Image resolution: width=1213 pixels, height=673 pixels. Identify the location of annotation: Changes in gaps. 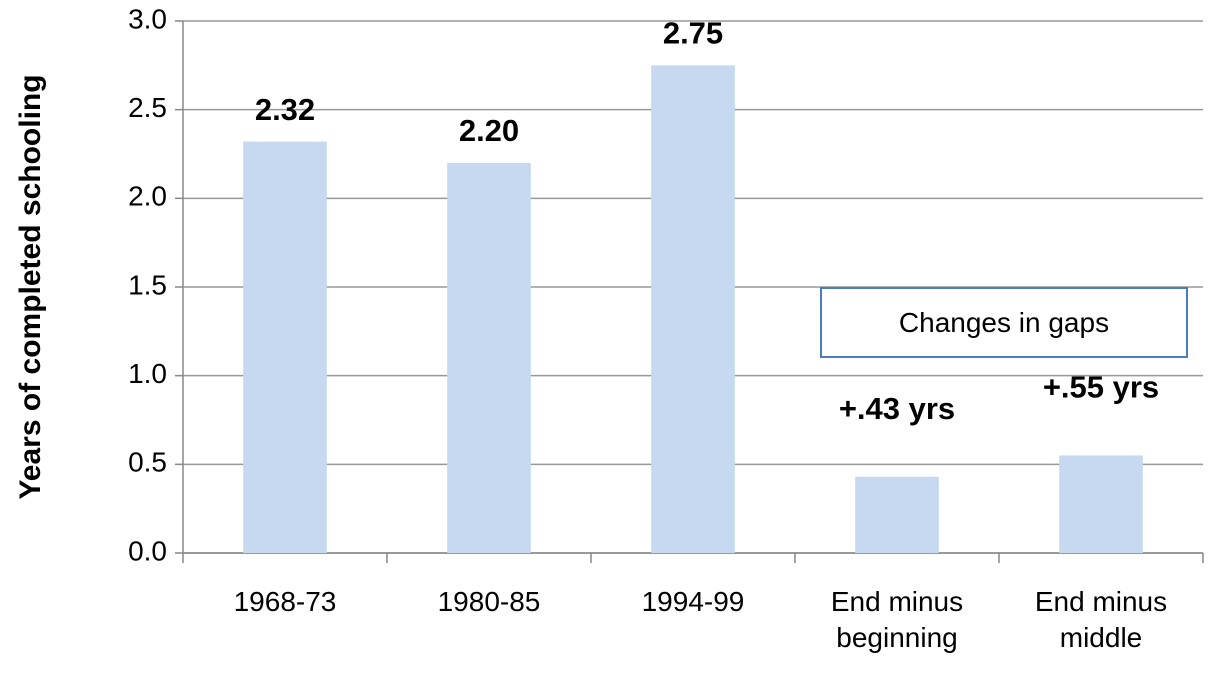
(1004, 322).